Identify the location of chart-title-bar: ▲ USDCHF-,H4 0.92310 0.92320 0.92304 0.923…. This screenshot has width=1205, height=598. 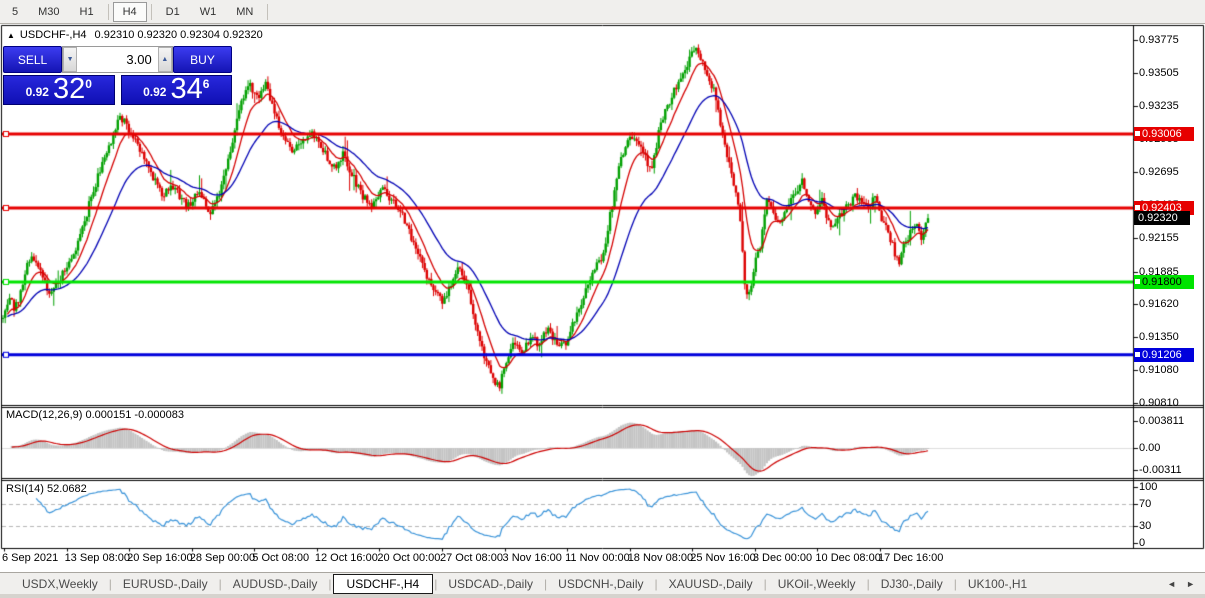
(135, 35).